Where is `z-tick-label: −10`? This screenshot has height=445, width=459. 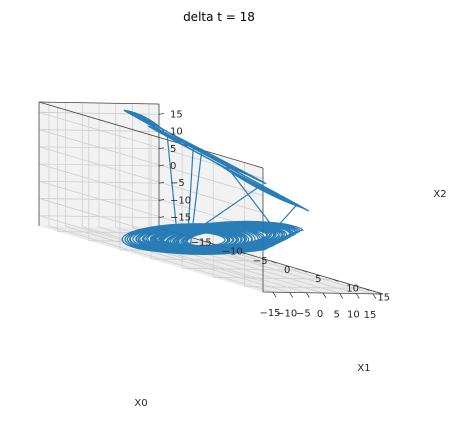 z-tick-label: −10 is located at coordinates (180, 200).